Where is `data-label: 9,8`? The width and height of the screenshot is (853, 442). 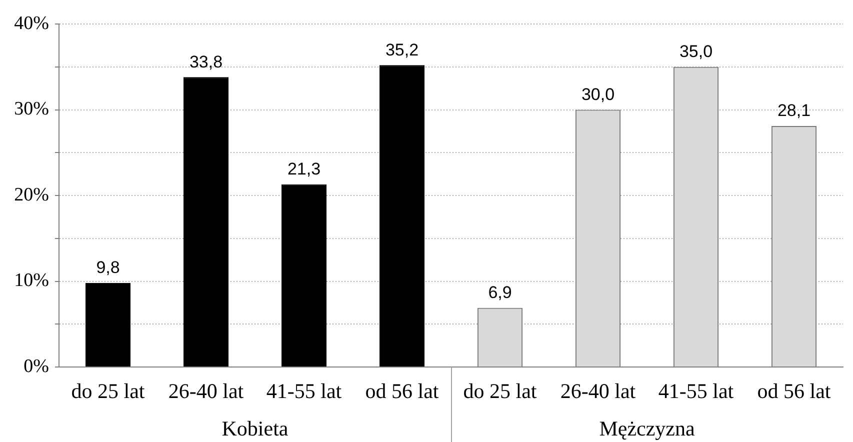 data-label: 9,8 is located at coordinates (108, 268).